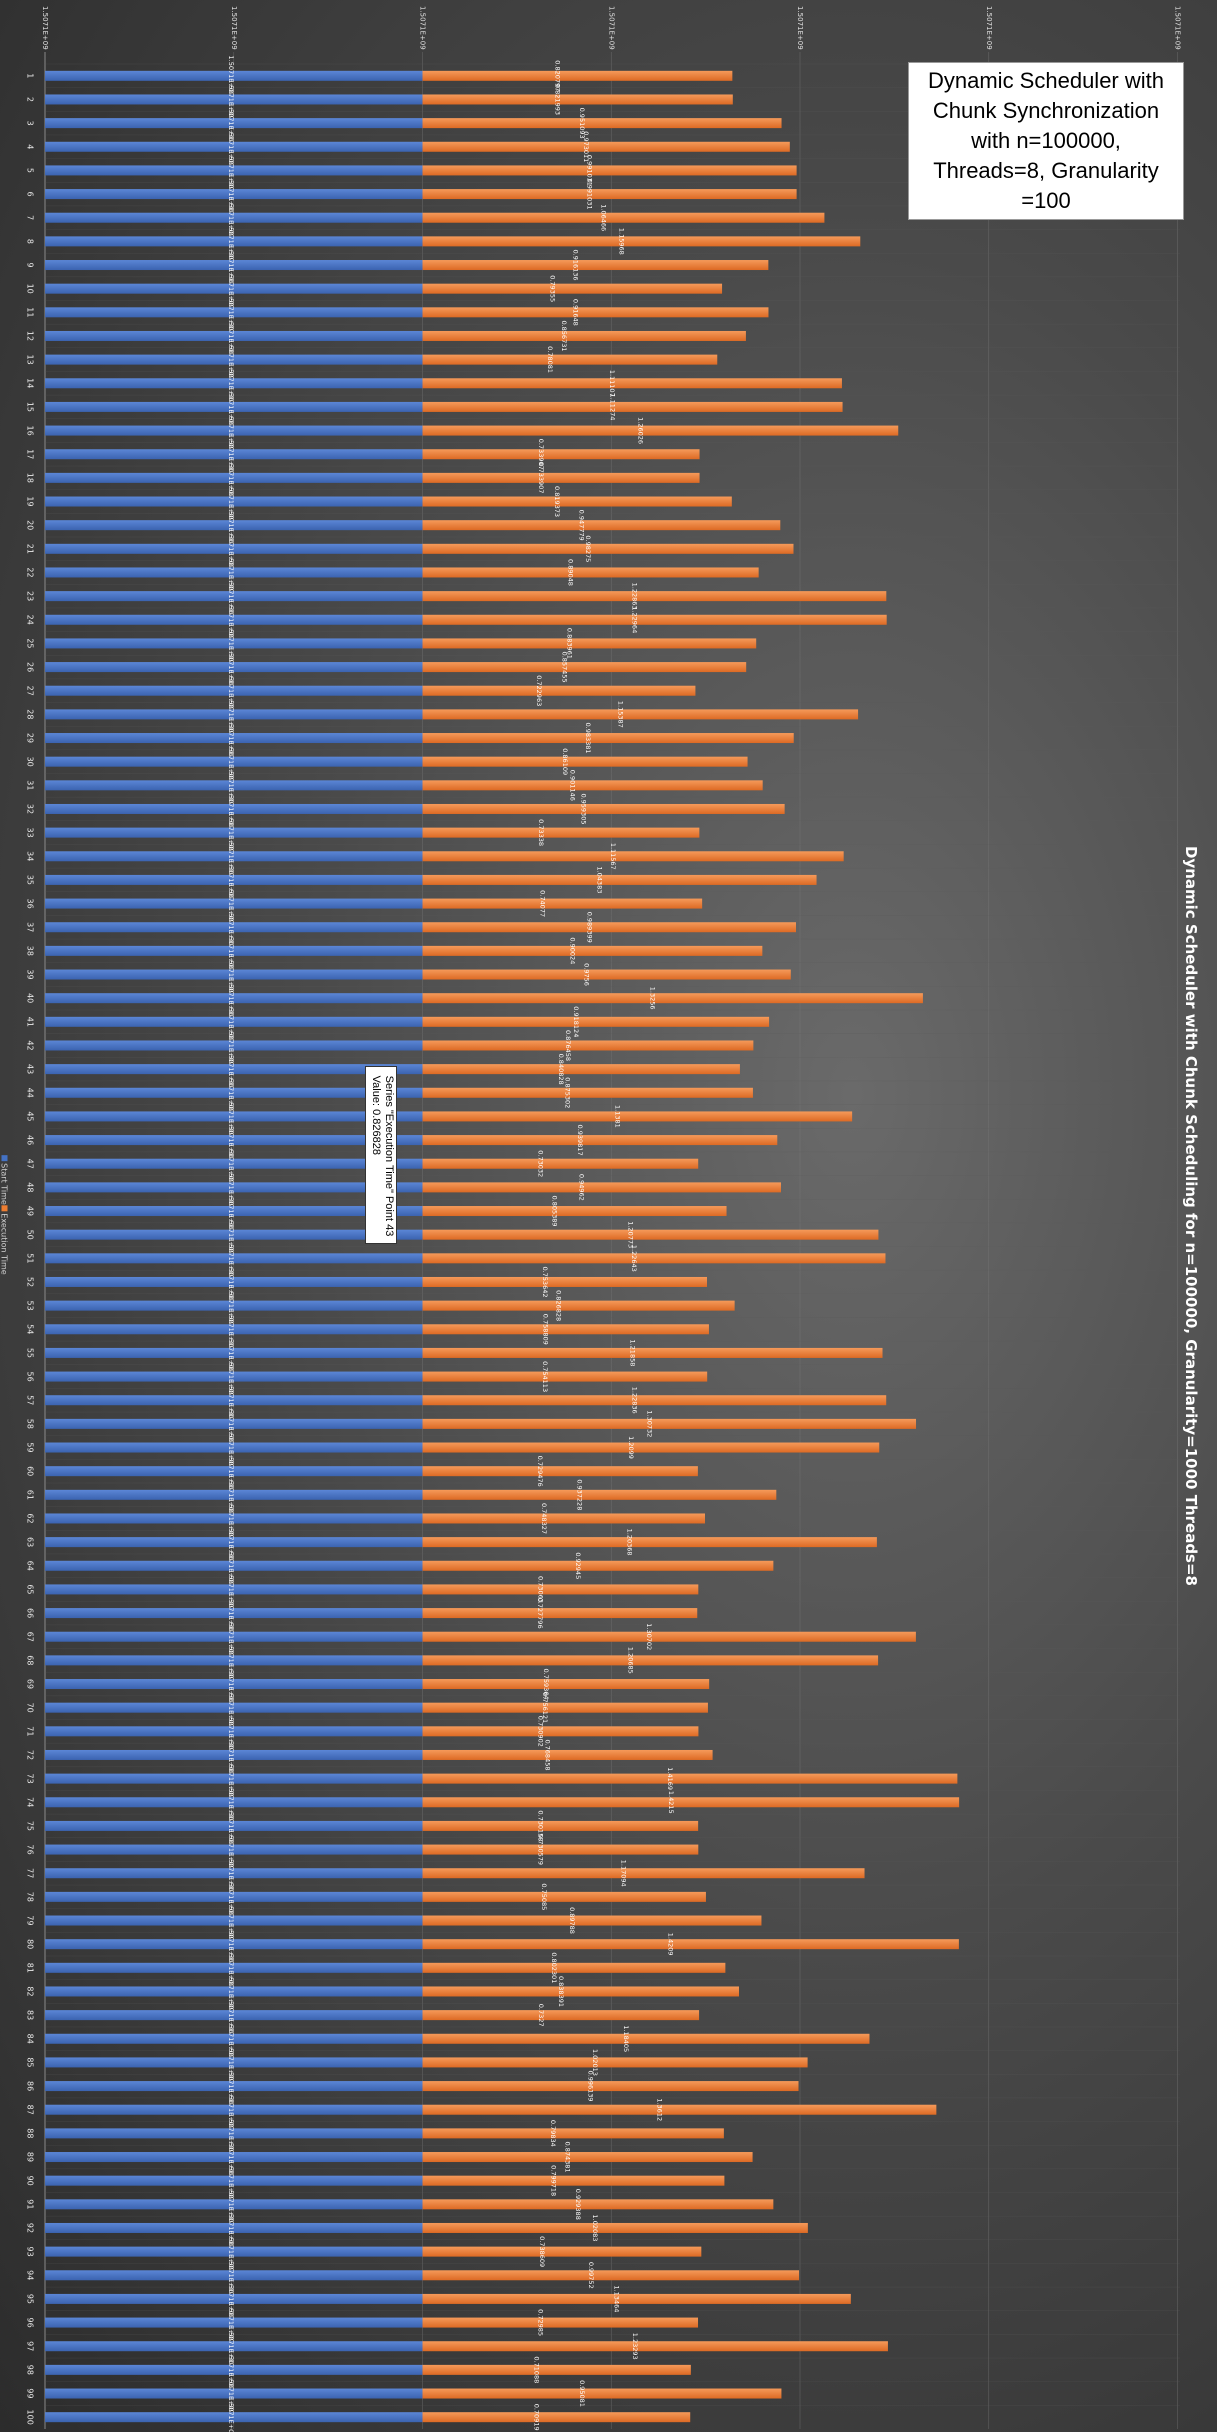 The width and height of the screenshot is (1217, 2432). I want to click on y-category-label: 12, so click(30, 336).